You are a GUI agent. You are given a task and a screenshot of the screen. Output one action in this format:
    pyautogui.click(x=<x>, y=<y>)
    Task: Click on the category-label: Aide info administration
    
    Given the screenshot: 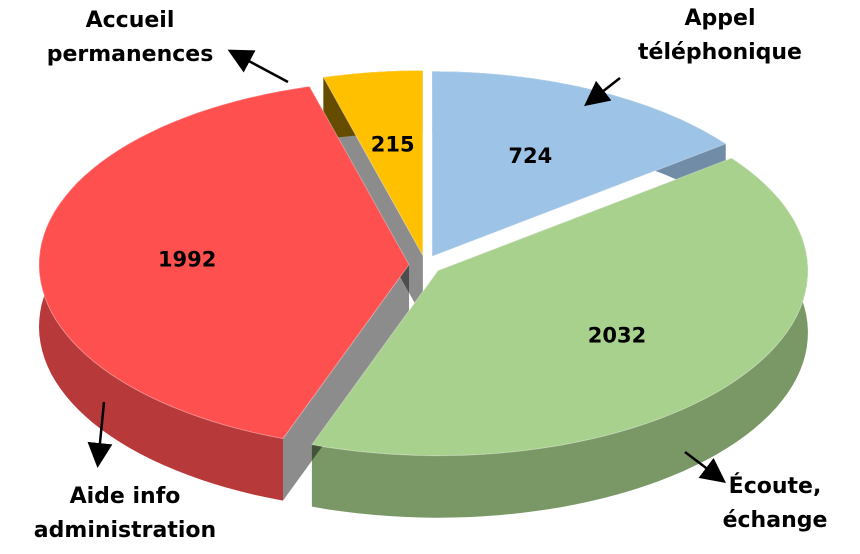 What is the action you would take?
    pyautogui.click(x=125, y=513)
    